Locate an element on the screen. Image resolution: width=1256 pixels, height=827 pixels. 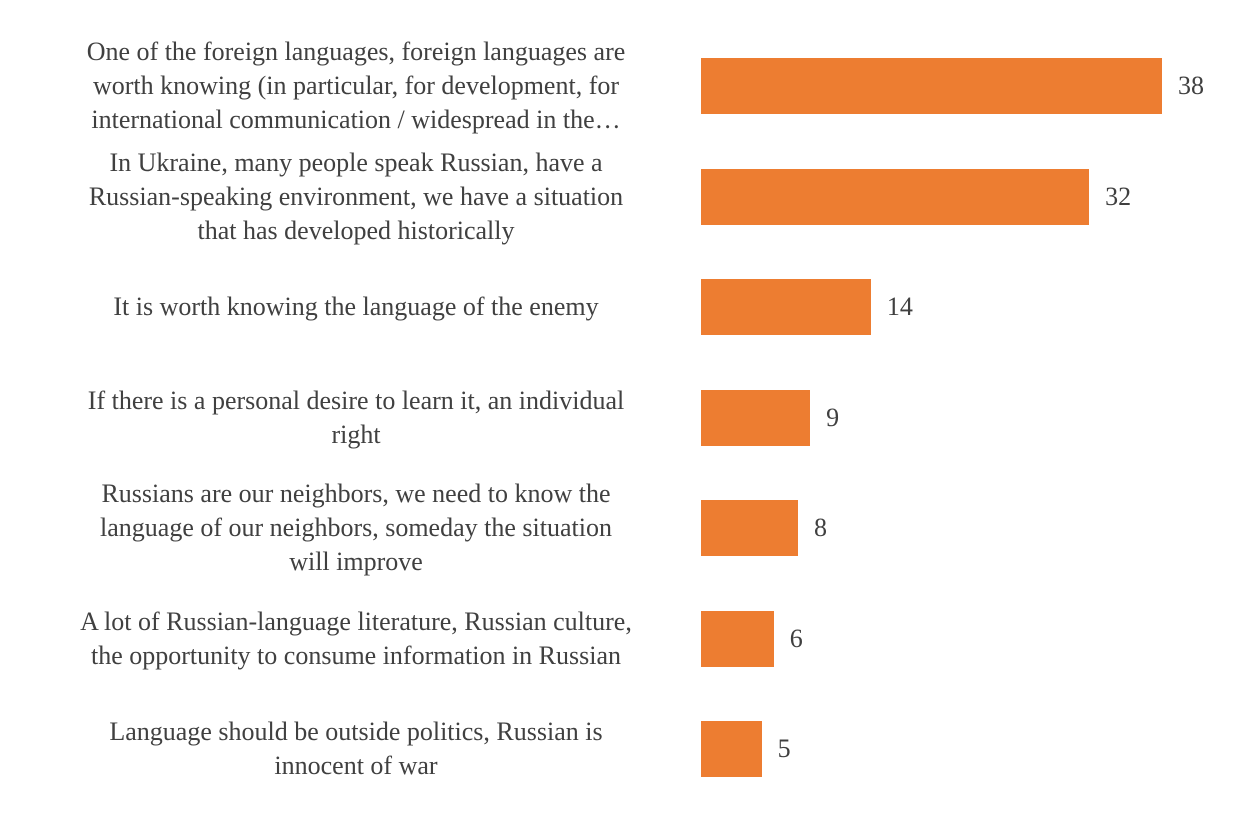
data-label: 6 is located at coordinates (796, 638).